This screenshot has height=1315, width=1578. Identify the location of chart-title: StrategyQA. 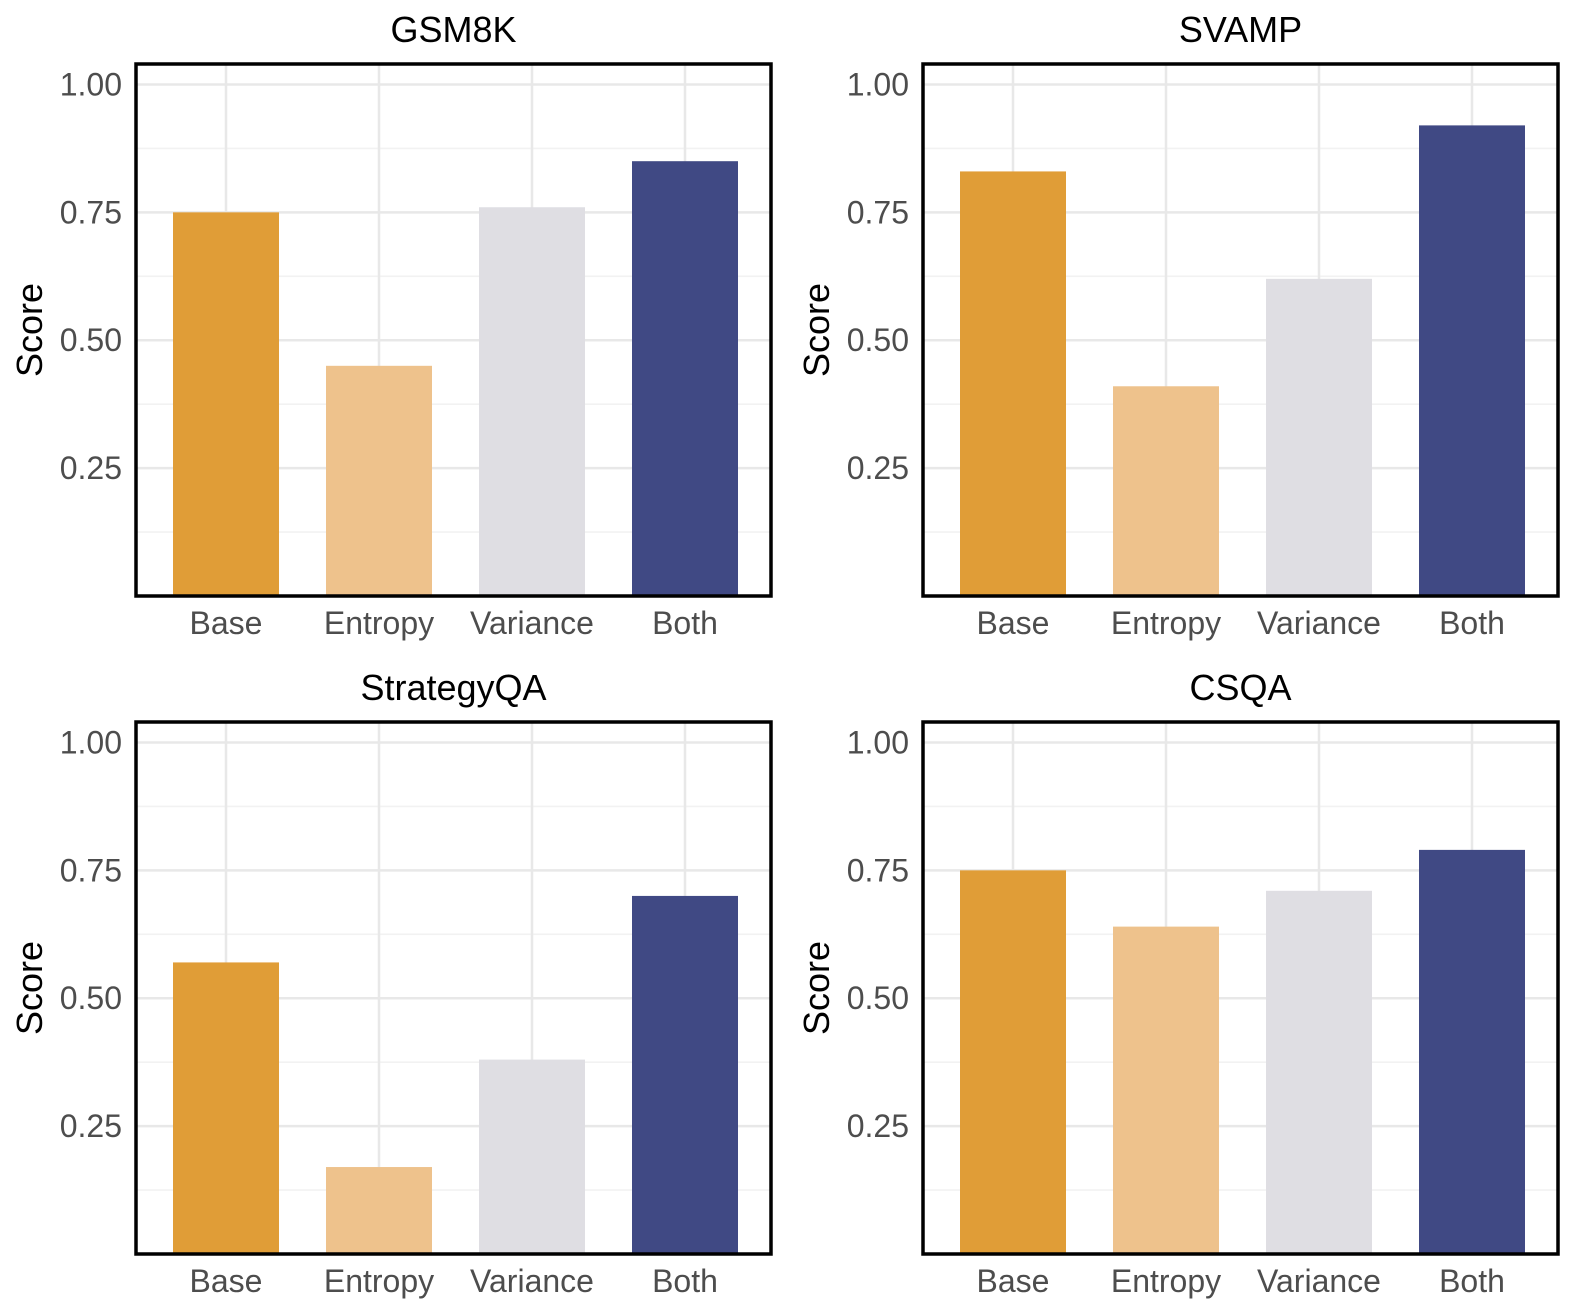
(453, 687).